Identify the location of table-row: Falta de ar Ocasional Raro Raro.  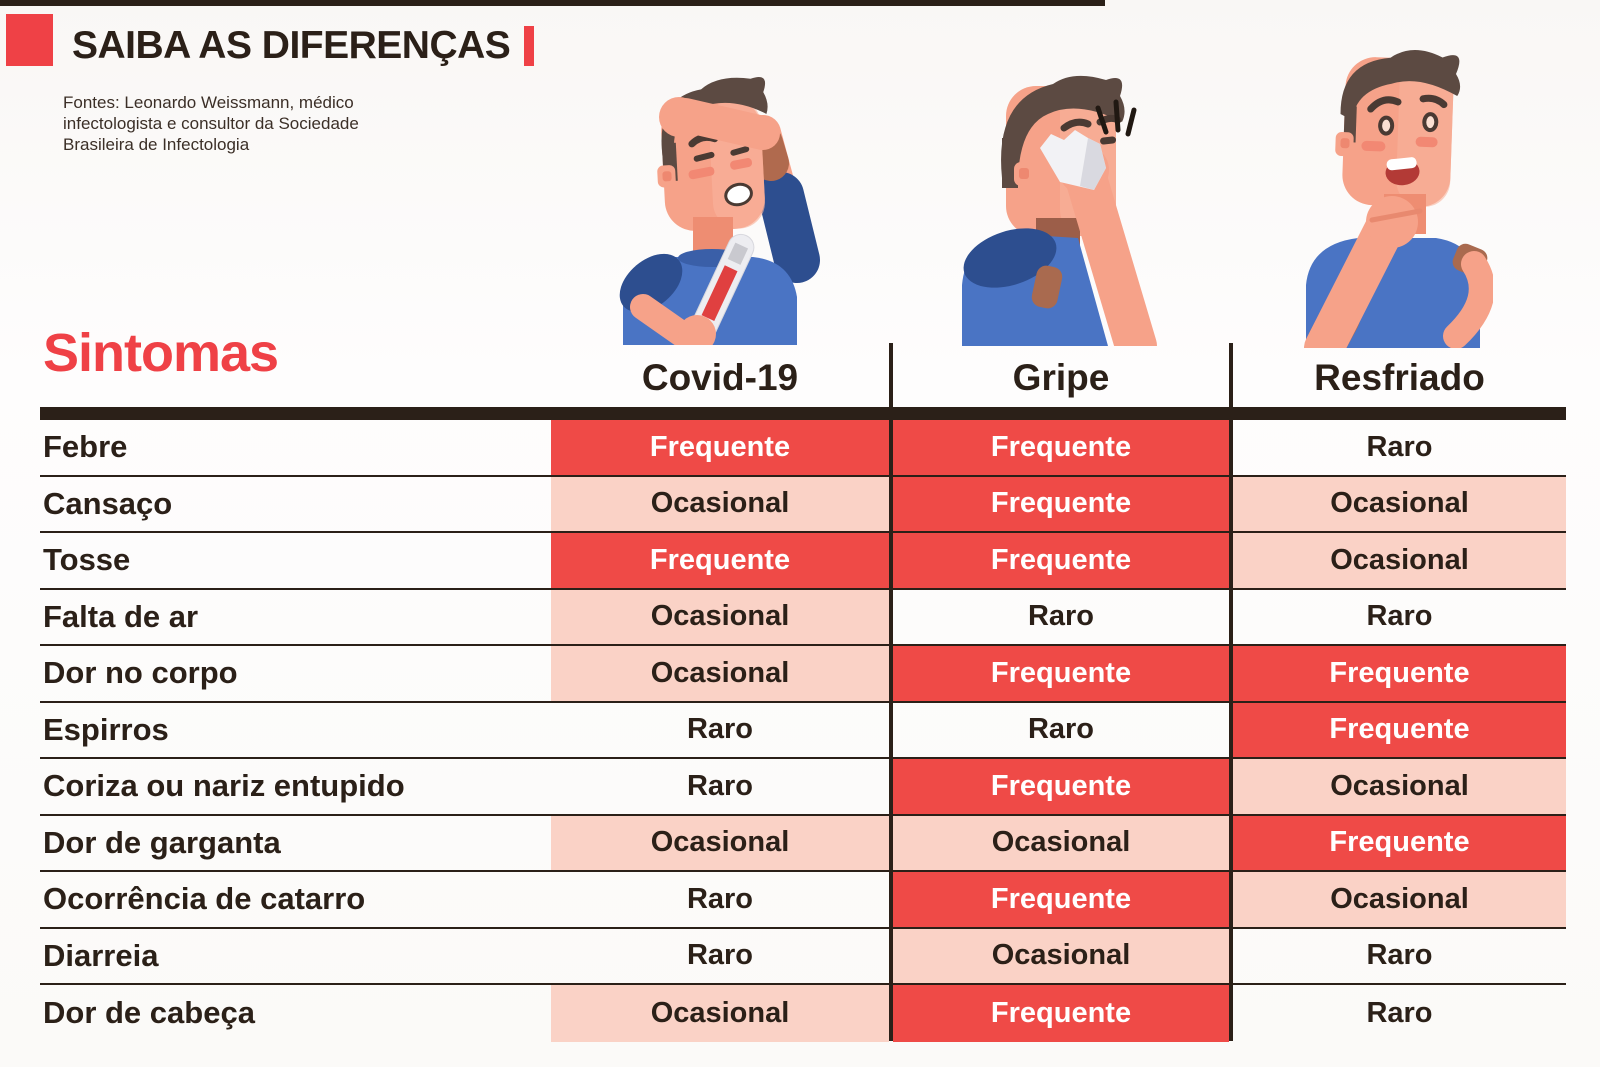
(803, 617).